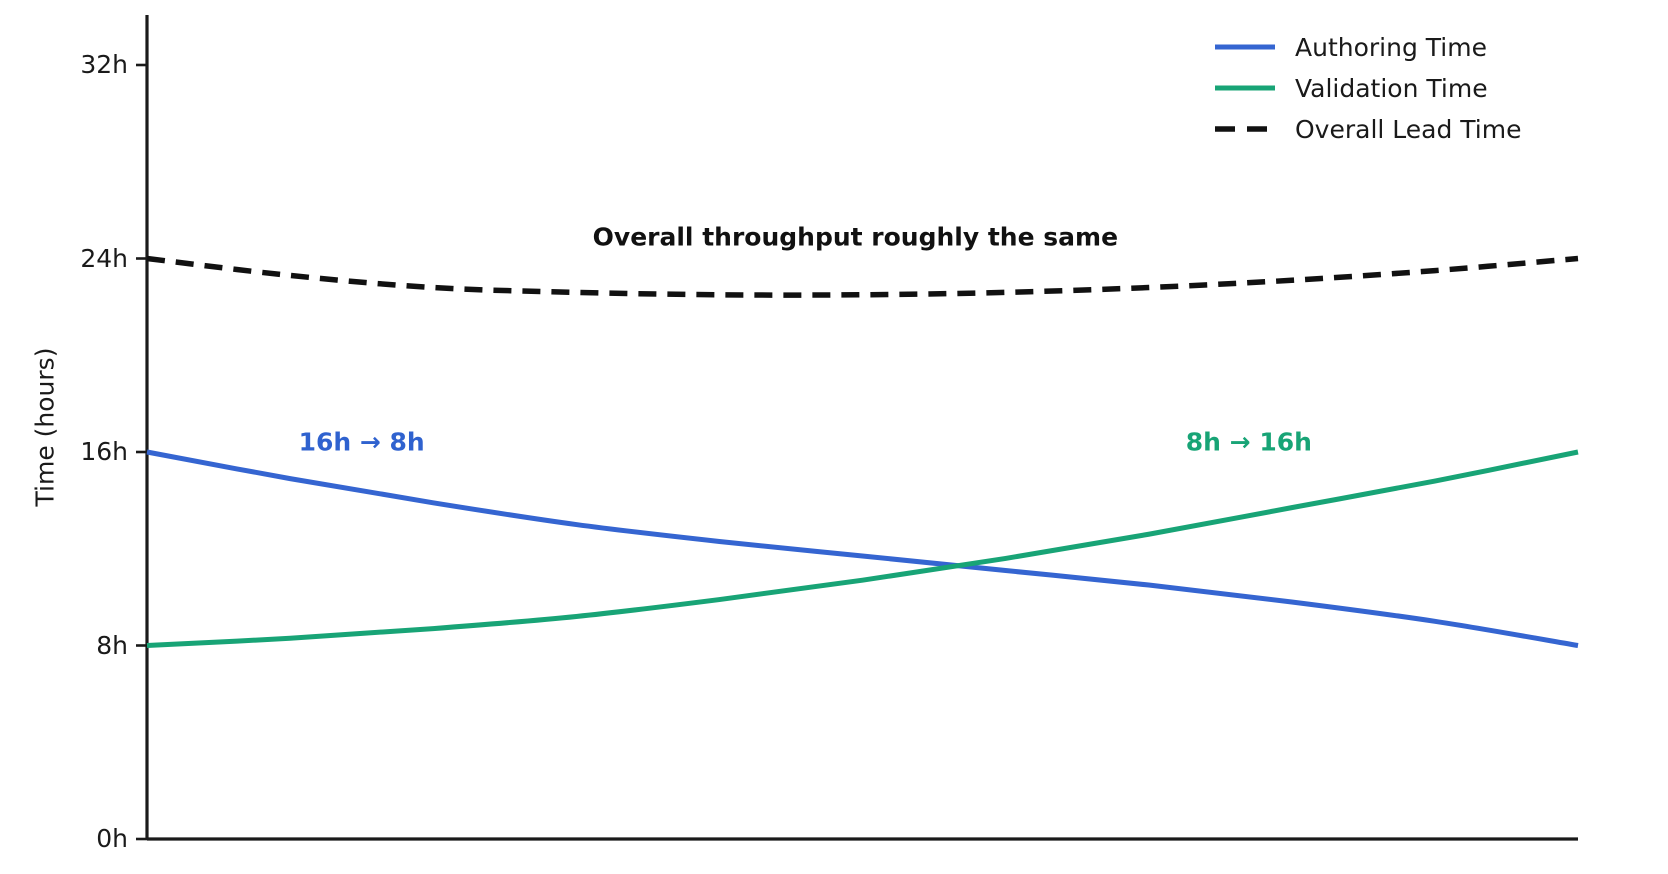 Image resolution: width=1668 pixels, height=874 pixels. I want to click on y-tick-label: 16h, so click(104, 451).